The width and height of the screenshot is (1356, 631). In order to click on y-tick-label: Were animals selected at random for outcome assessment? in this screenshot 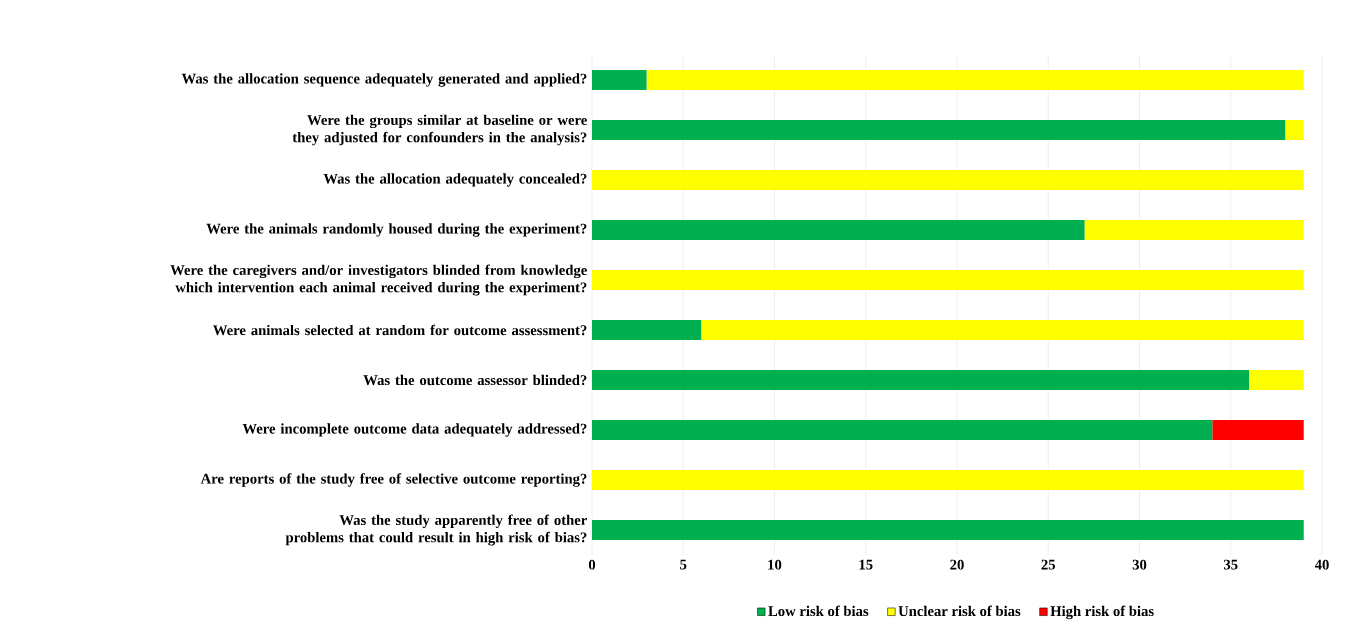, I will do `click(400, 330)`.